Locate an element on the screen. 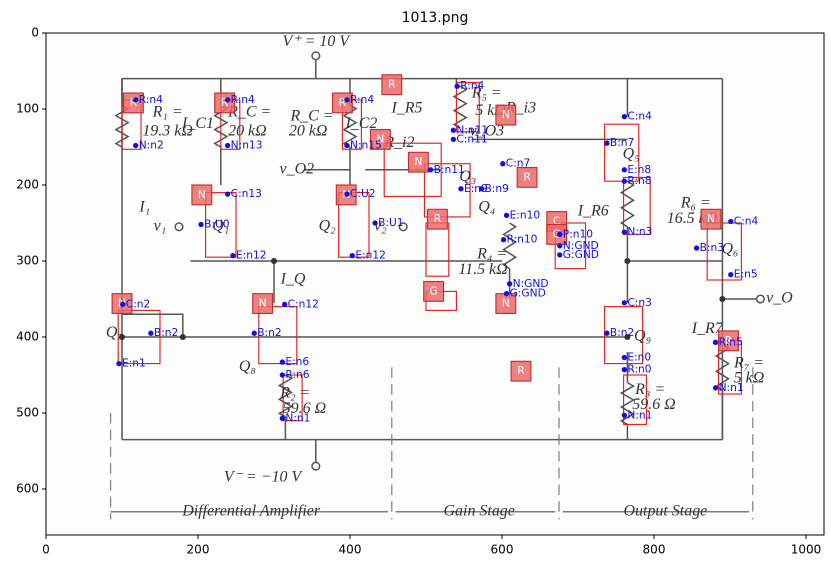 The height and width of the screenshot is (568, 831). y-tick-label: 300 is located at coordinates (27, 261).